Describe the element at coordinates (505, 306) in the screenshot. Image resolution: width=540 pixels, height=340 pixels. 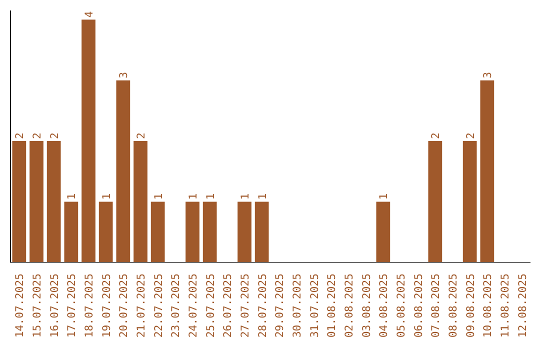
I see `x-tick-label: 11.08.2025` at that location.